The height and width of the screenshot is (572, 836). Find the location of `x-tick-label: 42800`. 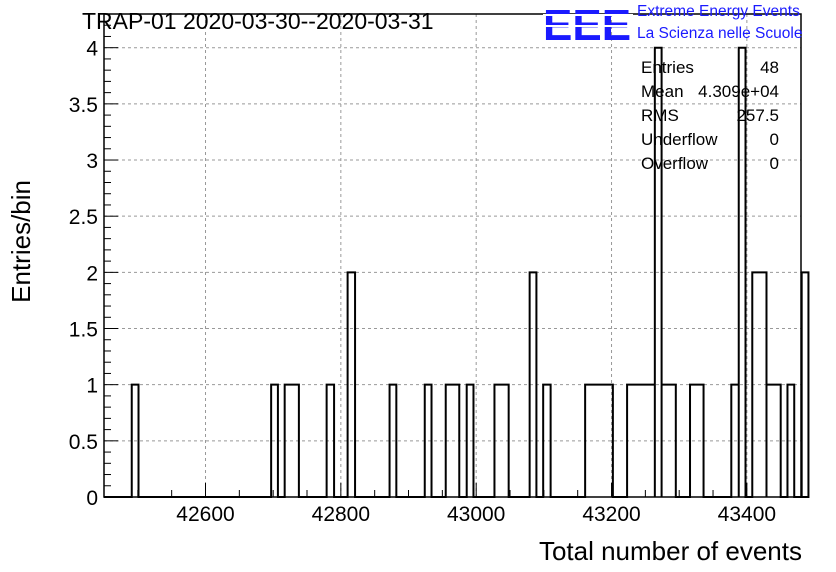

x-tick-label: 42800 is located at coordinates (341, 514).